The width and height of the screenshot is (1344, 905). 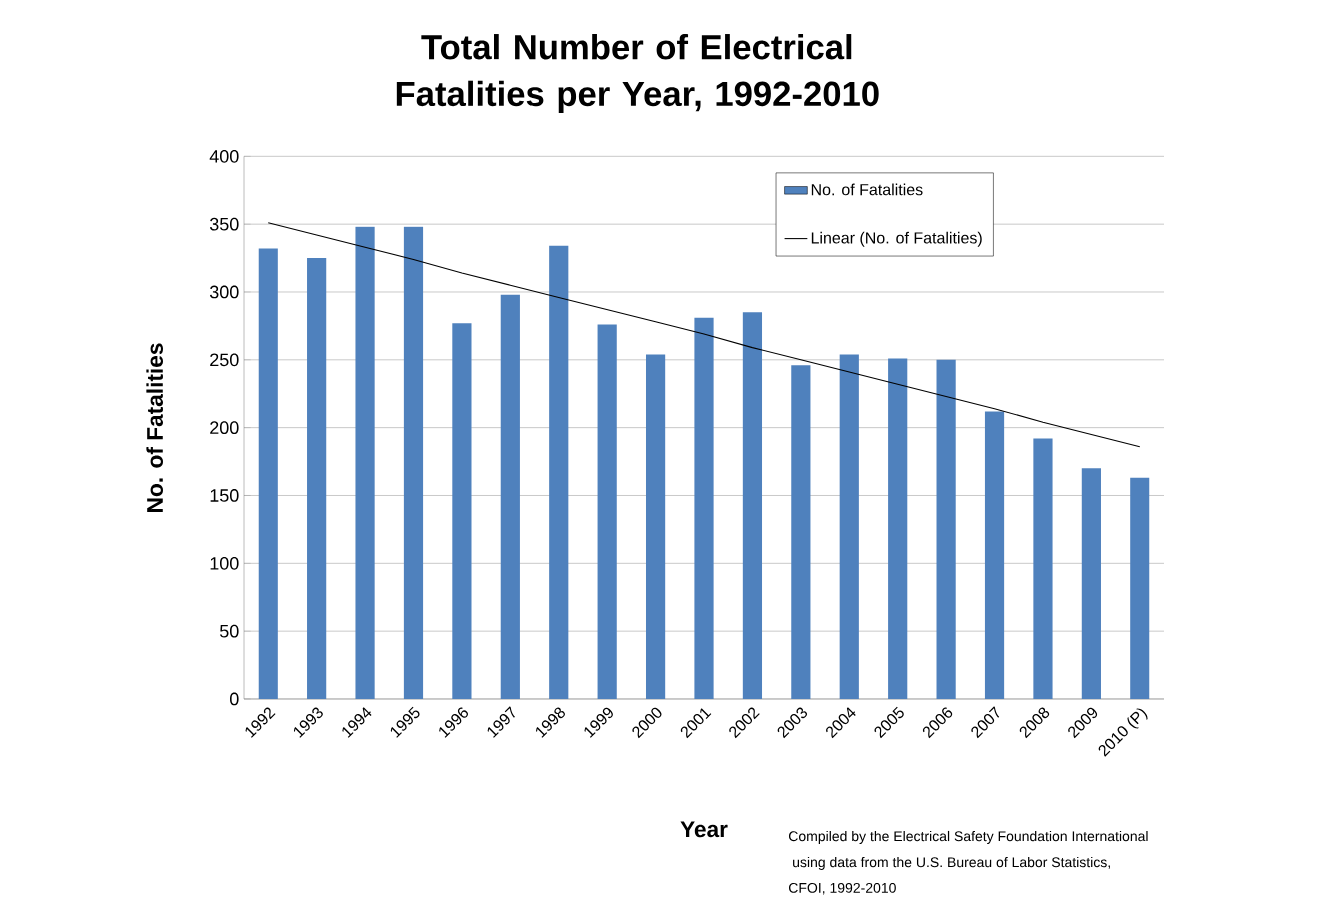 I want to click on y-tick-label: 50, so click(x=229, y=631).